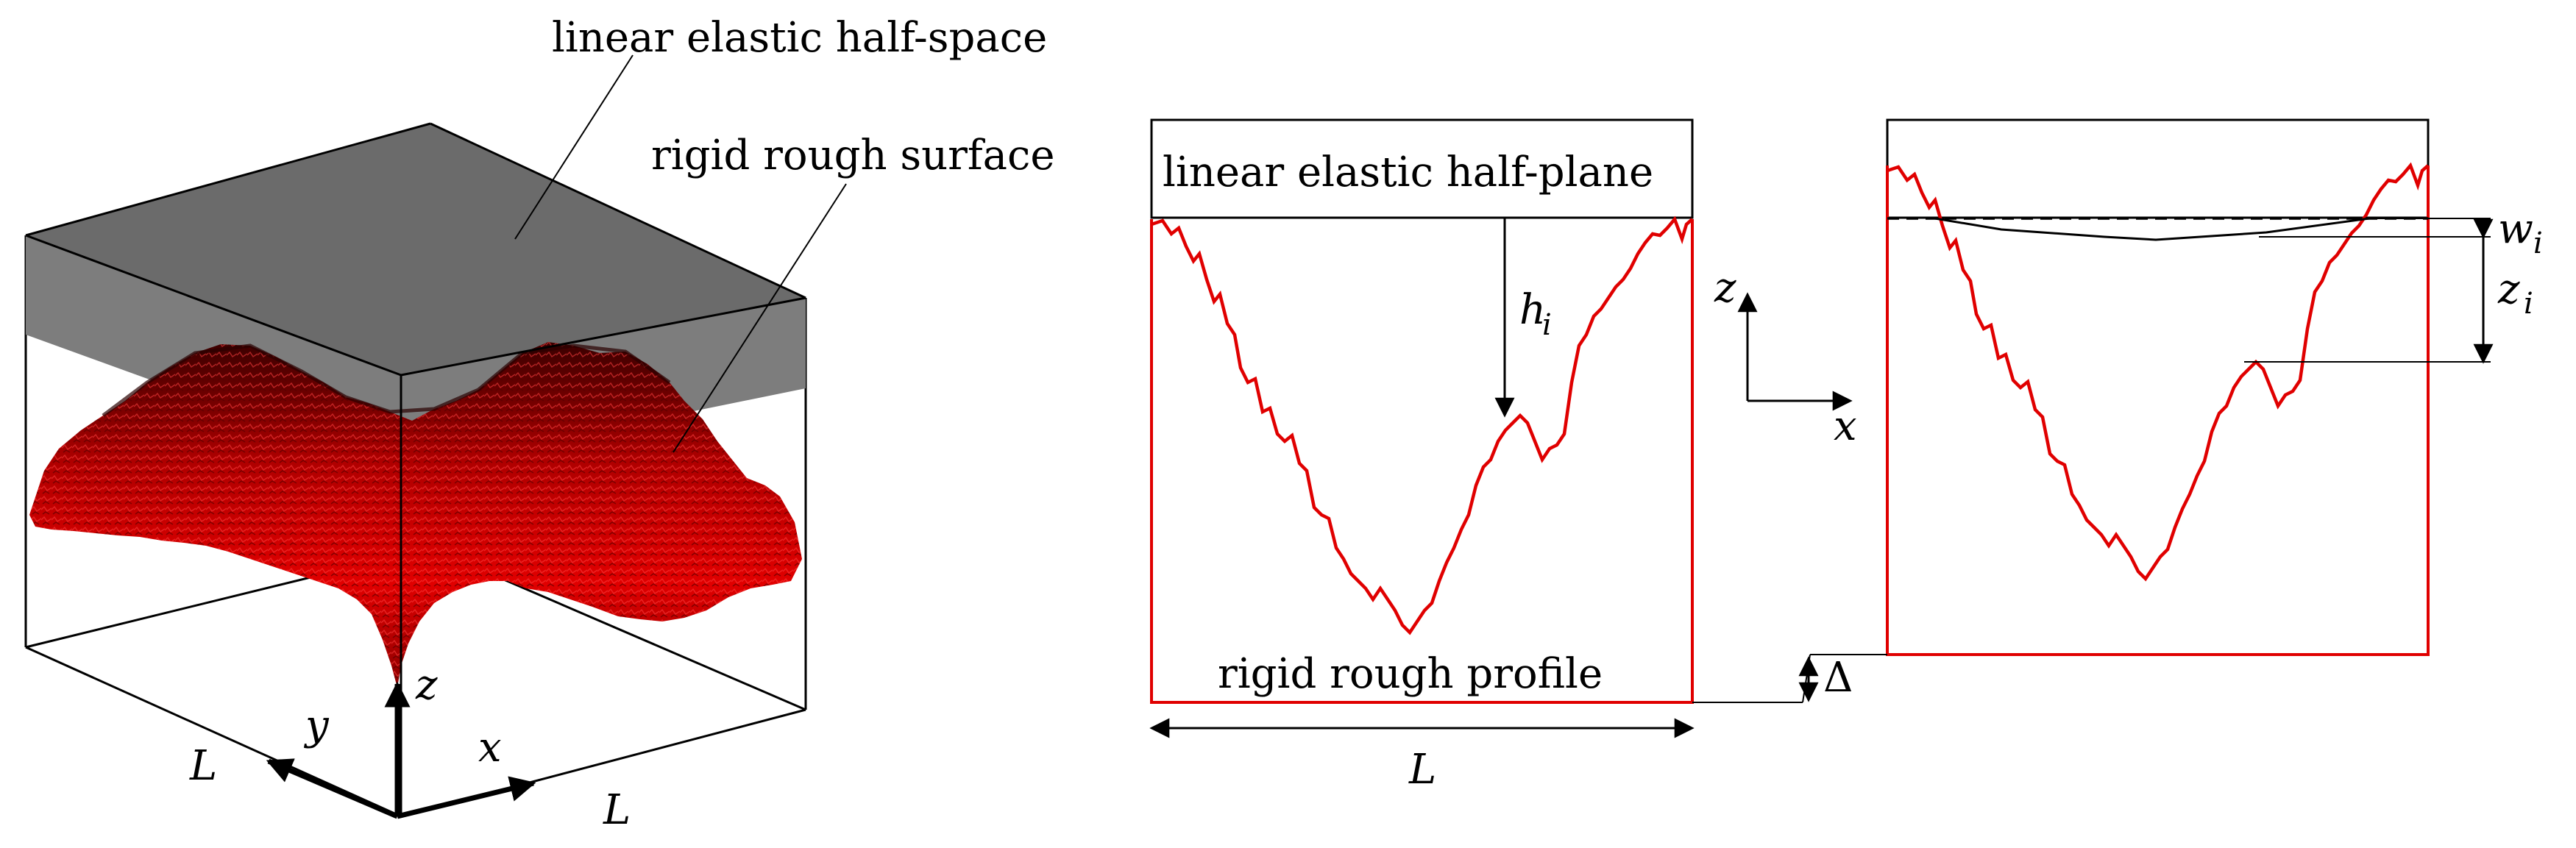 This screenshot has height=848, width=2576. I want to click on gap-subscript: i, so click(1547, 325).